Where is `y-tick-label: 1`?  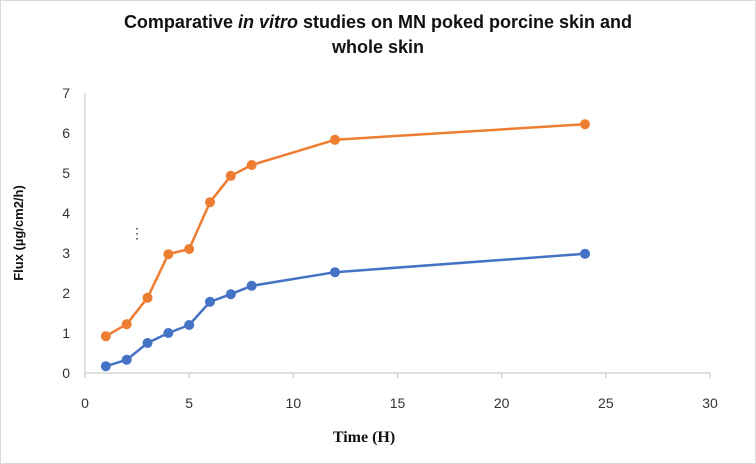 y-tick-label: 1 is located at coordinates (66, 333).